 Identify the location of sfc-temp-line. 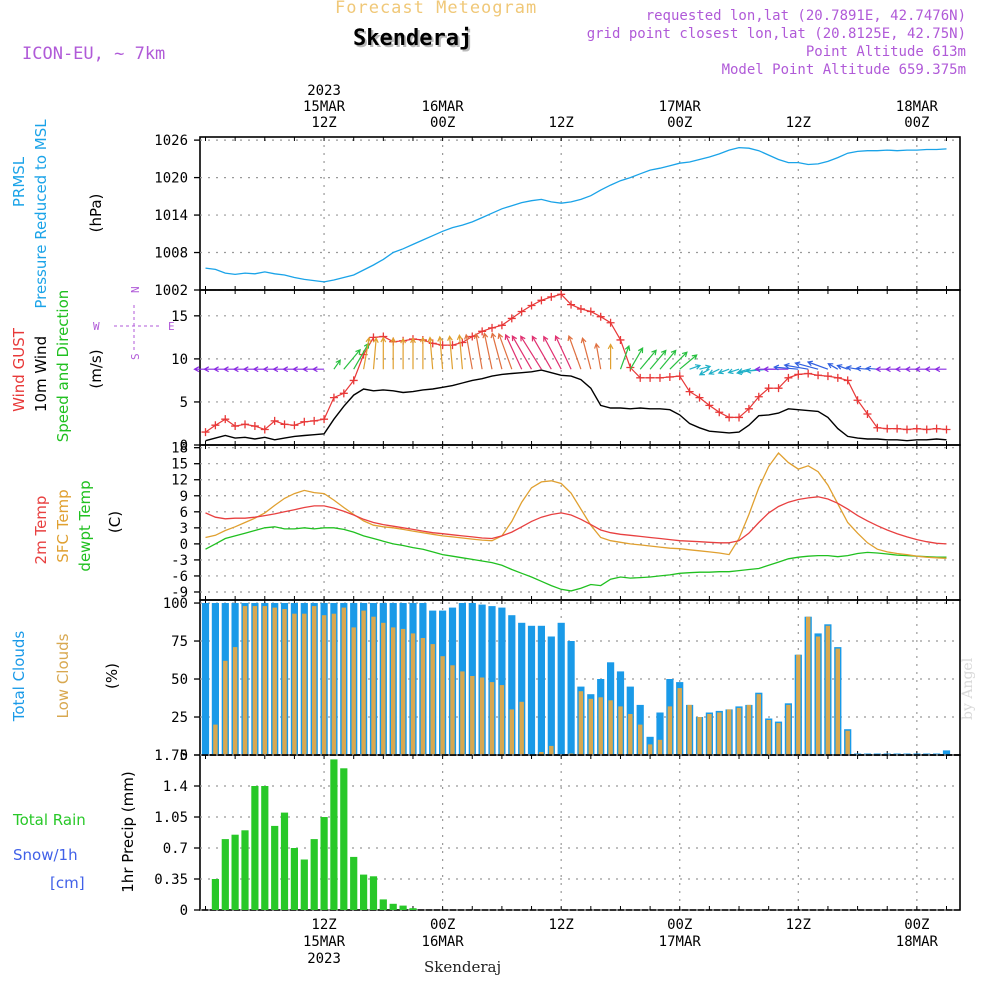
(576, 505).